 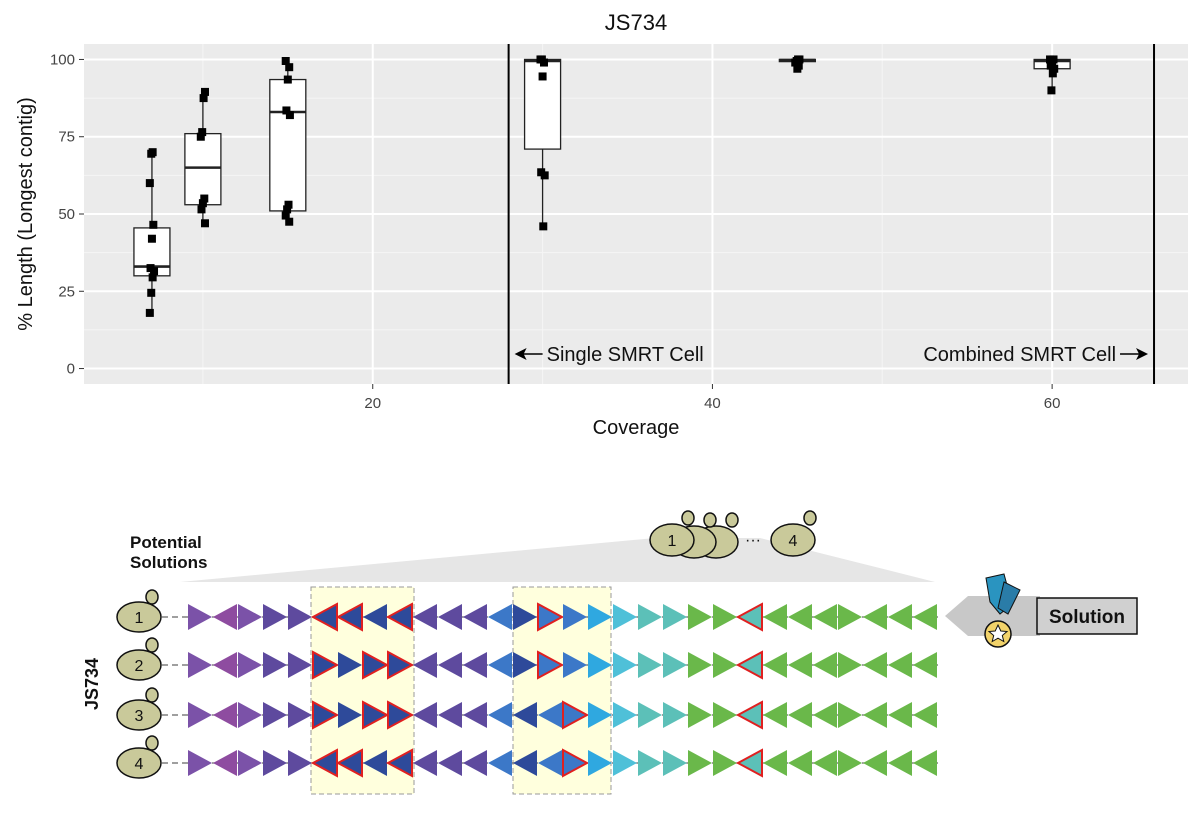 I want to click on arrow-right-icon, so click(x=1142, y=354).